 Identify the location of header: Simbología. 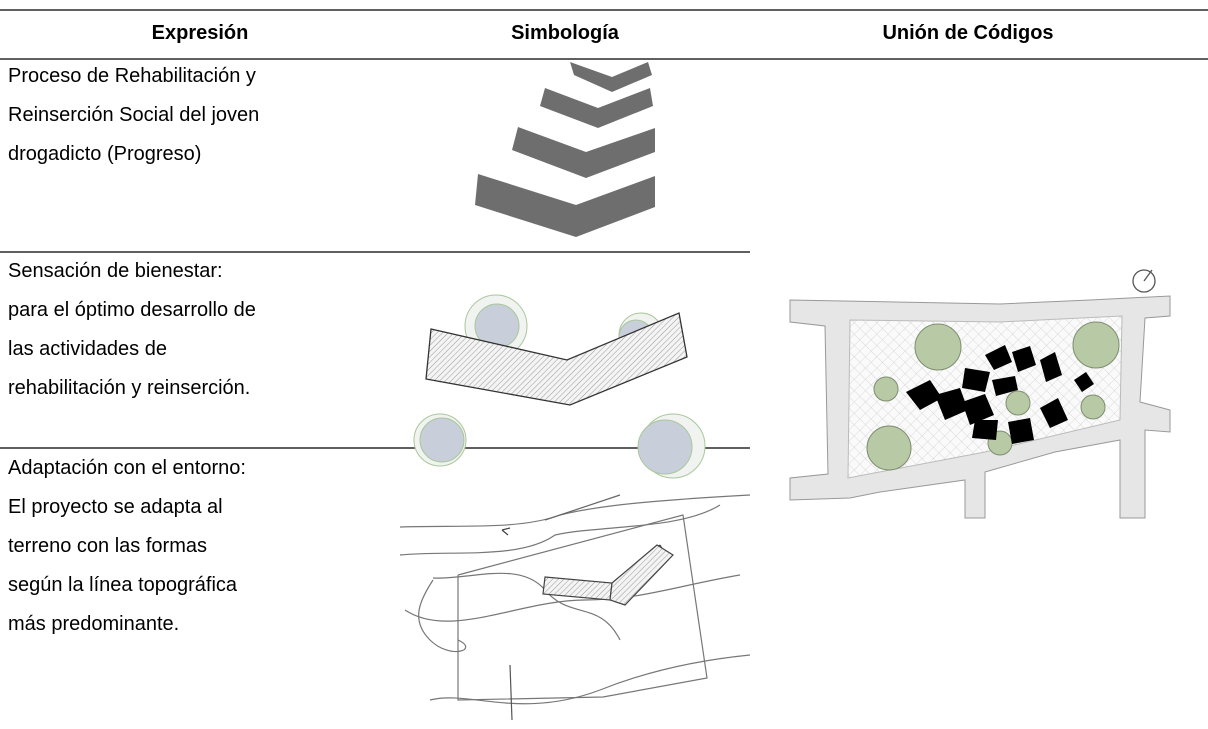
(565, 33).